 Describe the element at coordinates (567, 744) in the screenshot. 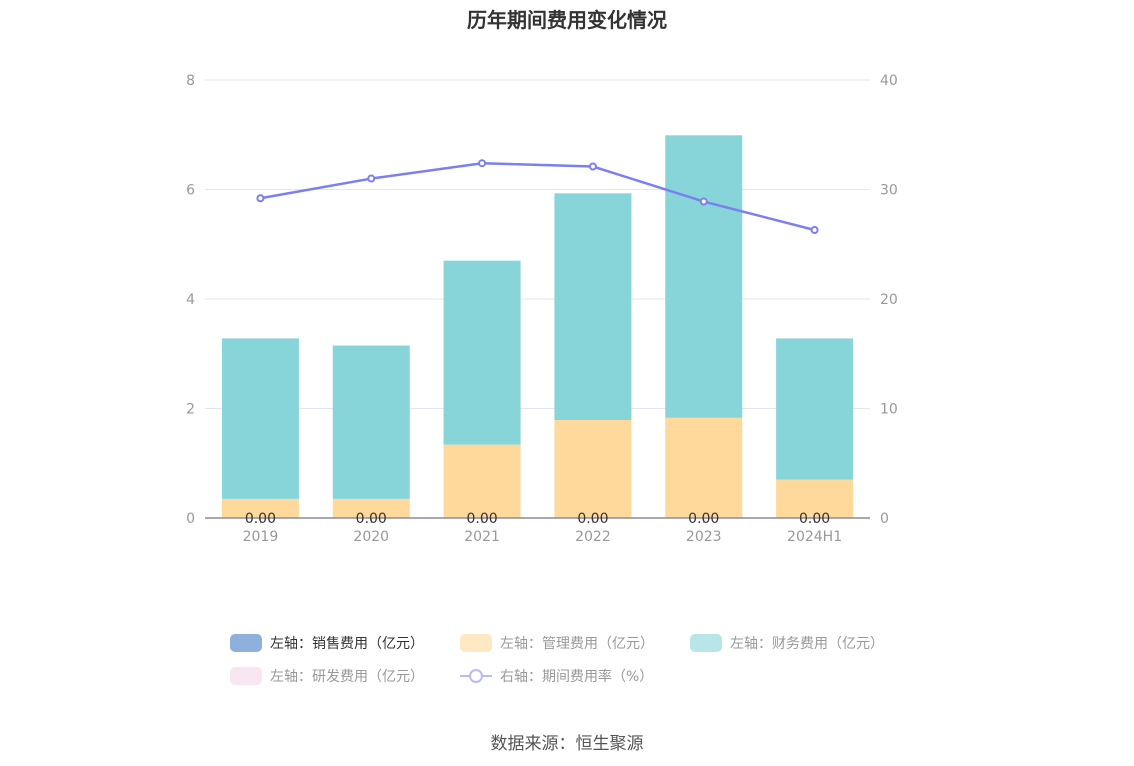

I see `source-note: 数据来源：恒生聚源` at that location.